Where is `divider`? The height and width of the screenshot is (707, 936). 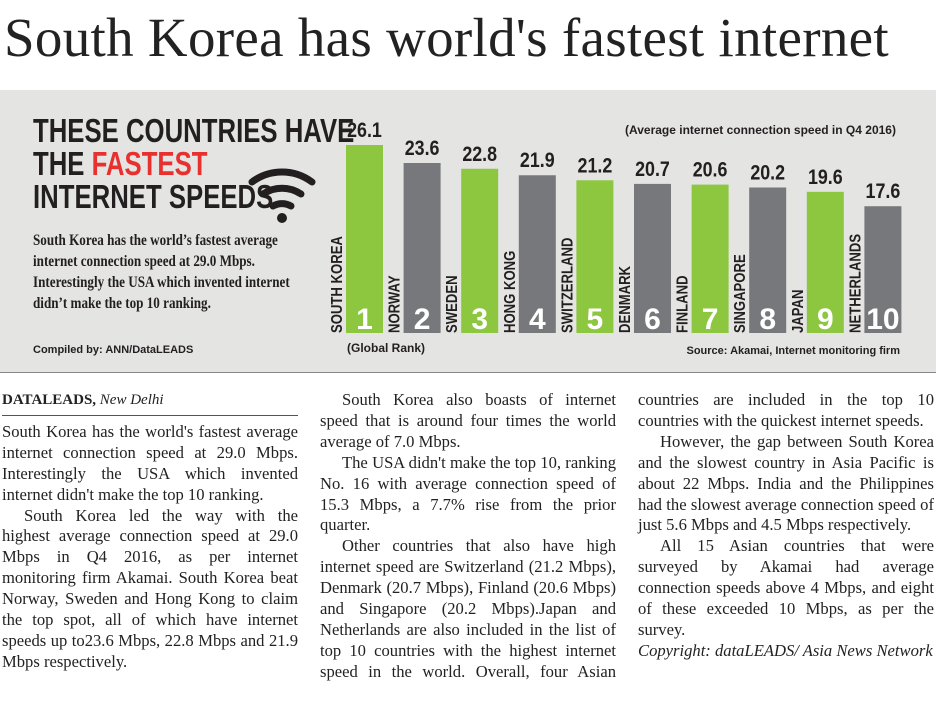 divider is located at coordinates (468, 372).